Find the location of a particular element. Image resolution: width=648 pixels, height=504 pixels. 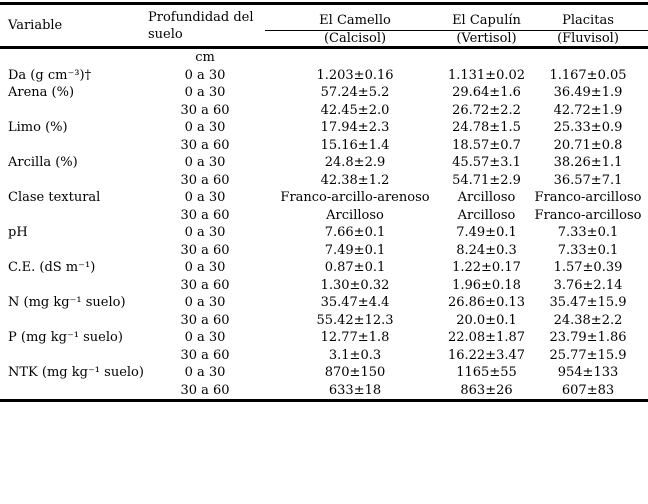

value-cell-capulin: 1.22±0.17 is located at coordinates (486, 267).